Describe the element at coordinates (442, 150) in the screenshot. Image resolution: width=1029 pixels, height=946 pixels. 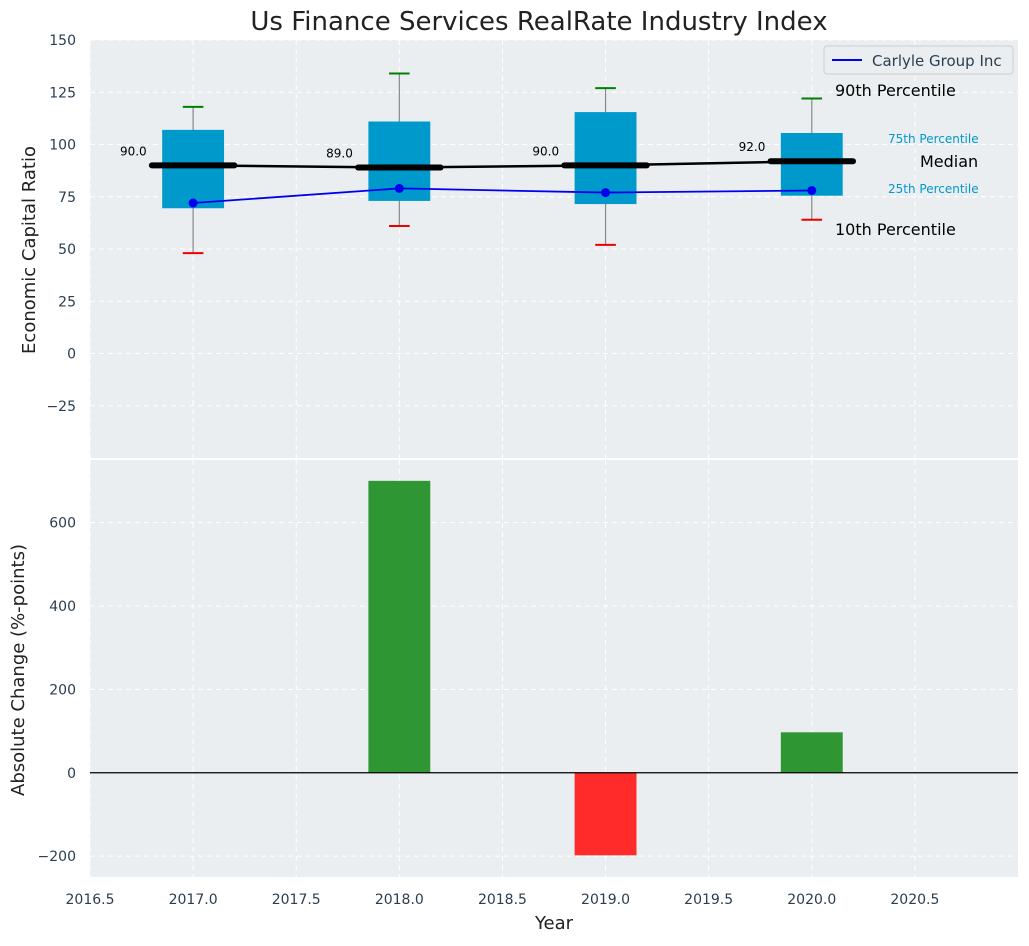
I see `median-value-labels: 90.0 89.0 90.0 92.0` at that location.